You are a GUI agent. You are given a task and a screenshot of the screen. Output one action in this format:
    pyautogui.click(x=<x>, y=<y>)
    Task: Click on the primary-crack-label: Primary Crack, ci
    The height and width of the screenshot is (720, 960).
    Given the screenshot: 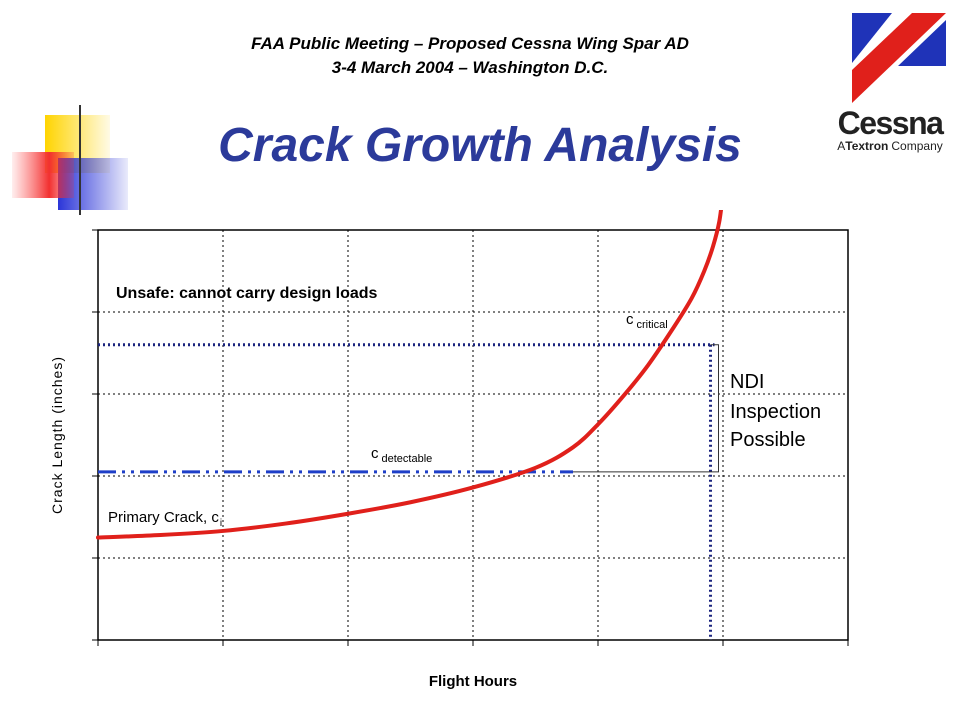 What is the action you would take?
    pyautogui.click(x=165, y=519)
    